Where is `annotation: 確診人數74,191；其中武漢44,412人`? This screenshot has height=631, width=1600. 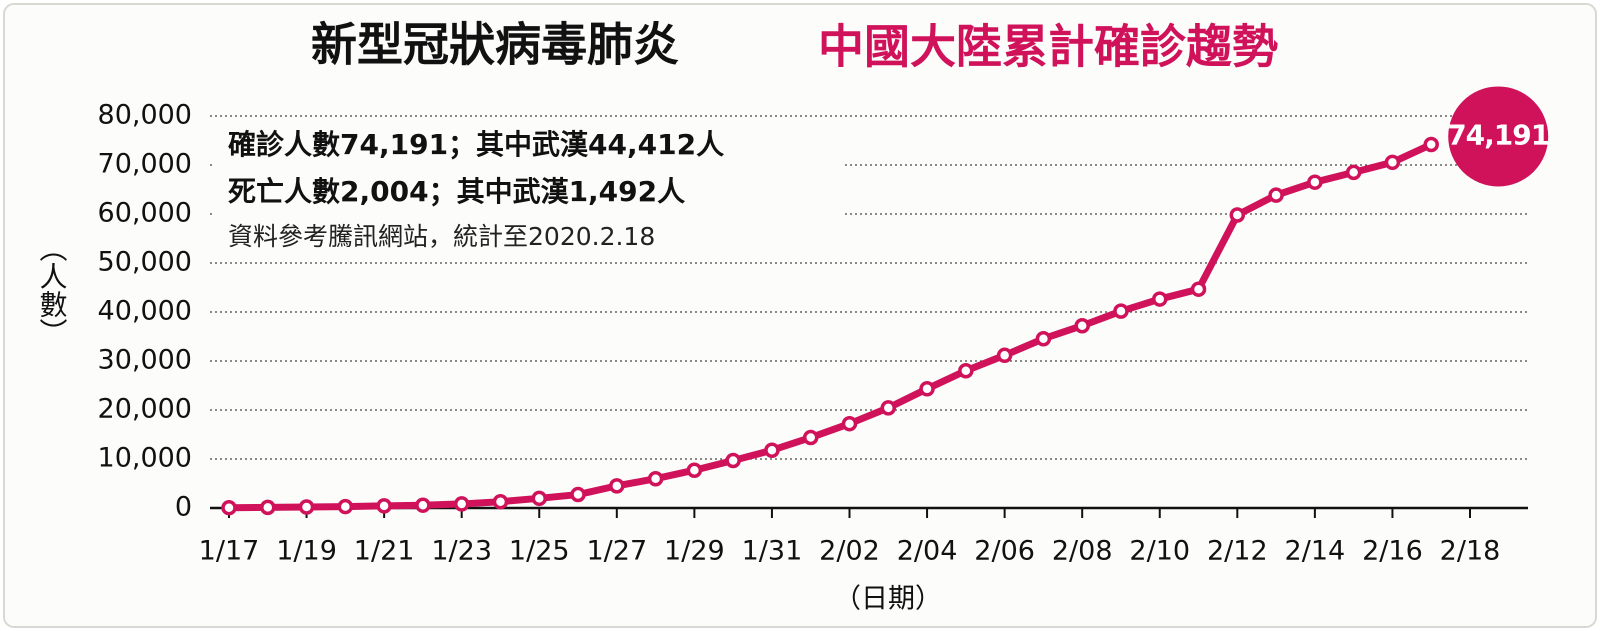
annotation: 確診人數74,191；其中武漢44,412人 is located at coordinates (476, 144).